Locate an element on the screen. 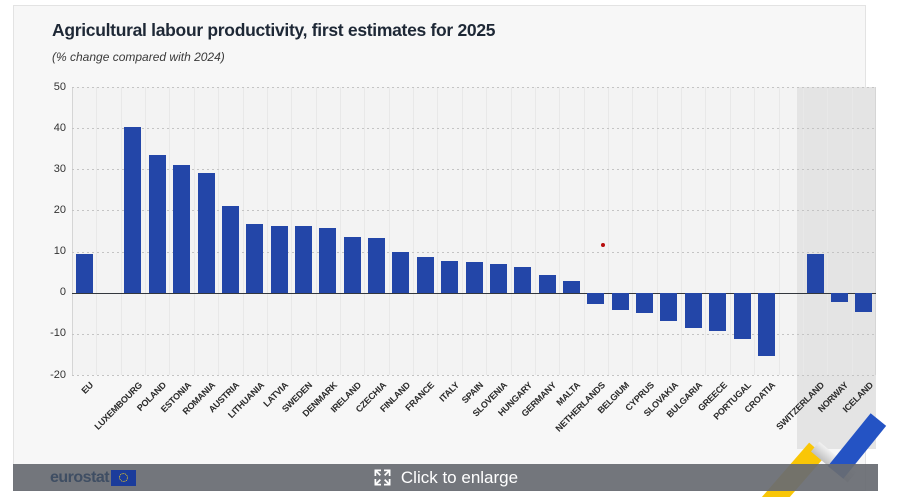 Image resolution: width=900 pixels, height=497 pixels. y-tick-label: 0 is located at coordinates (62, 292).